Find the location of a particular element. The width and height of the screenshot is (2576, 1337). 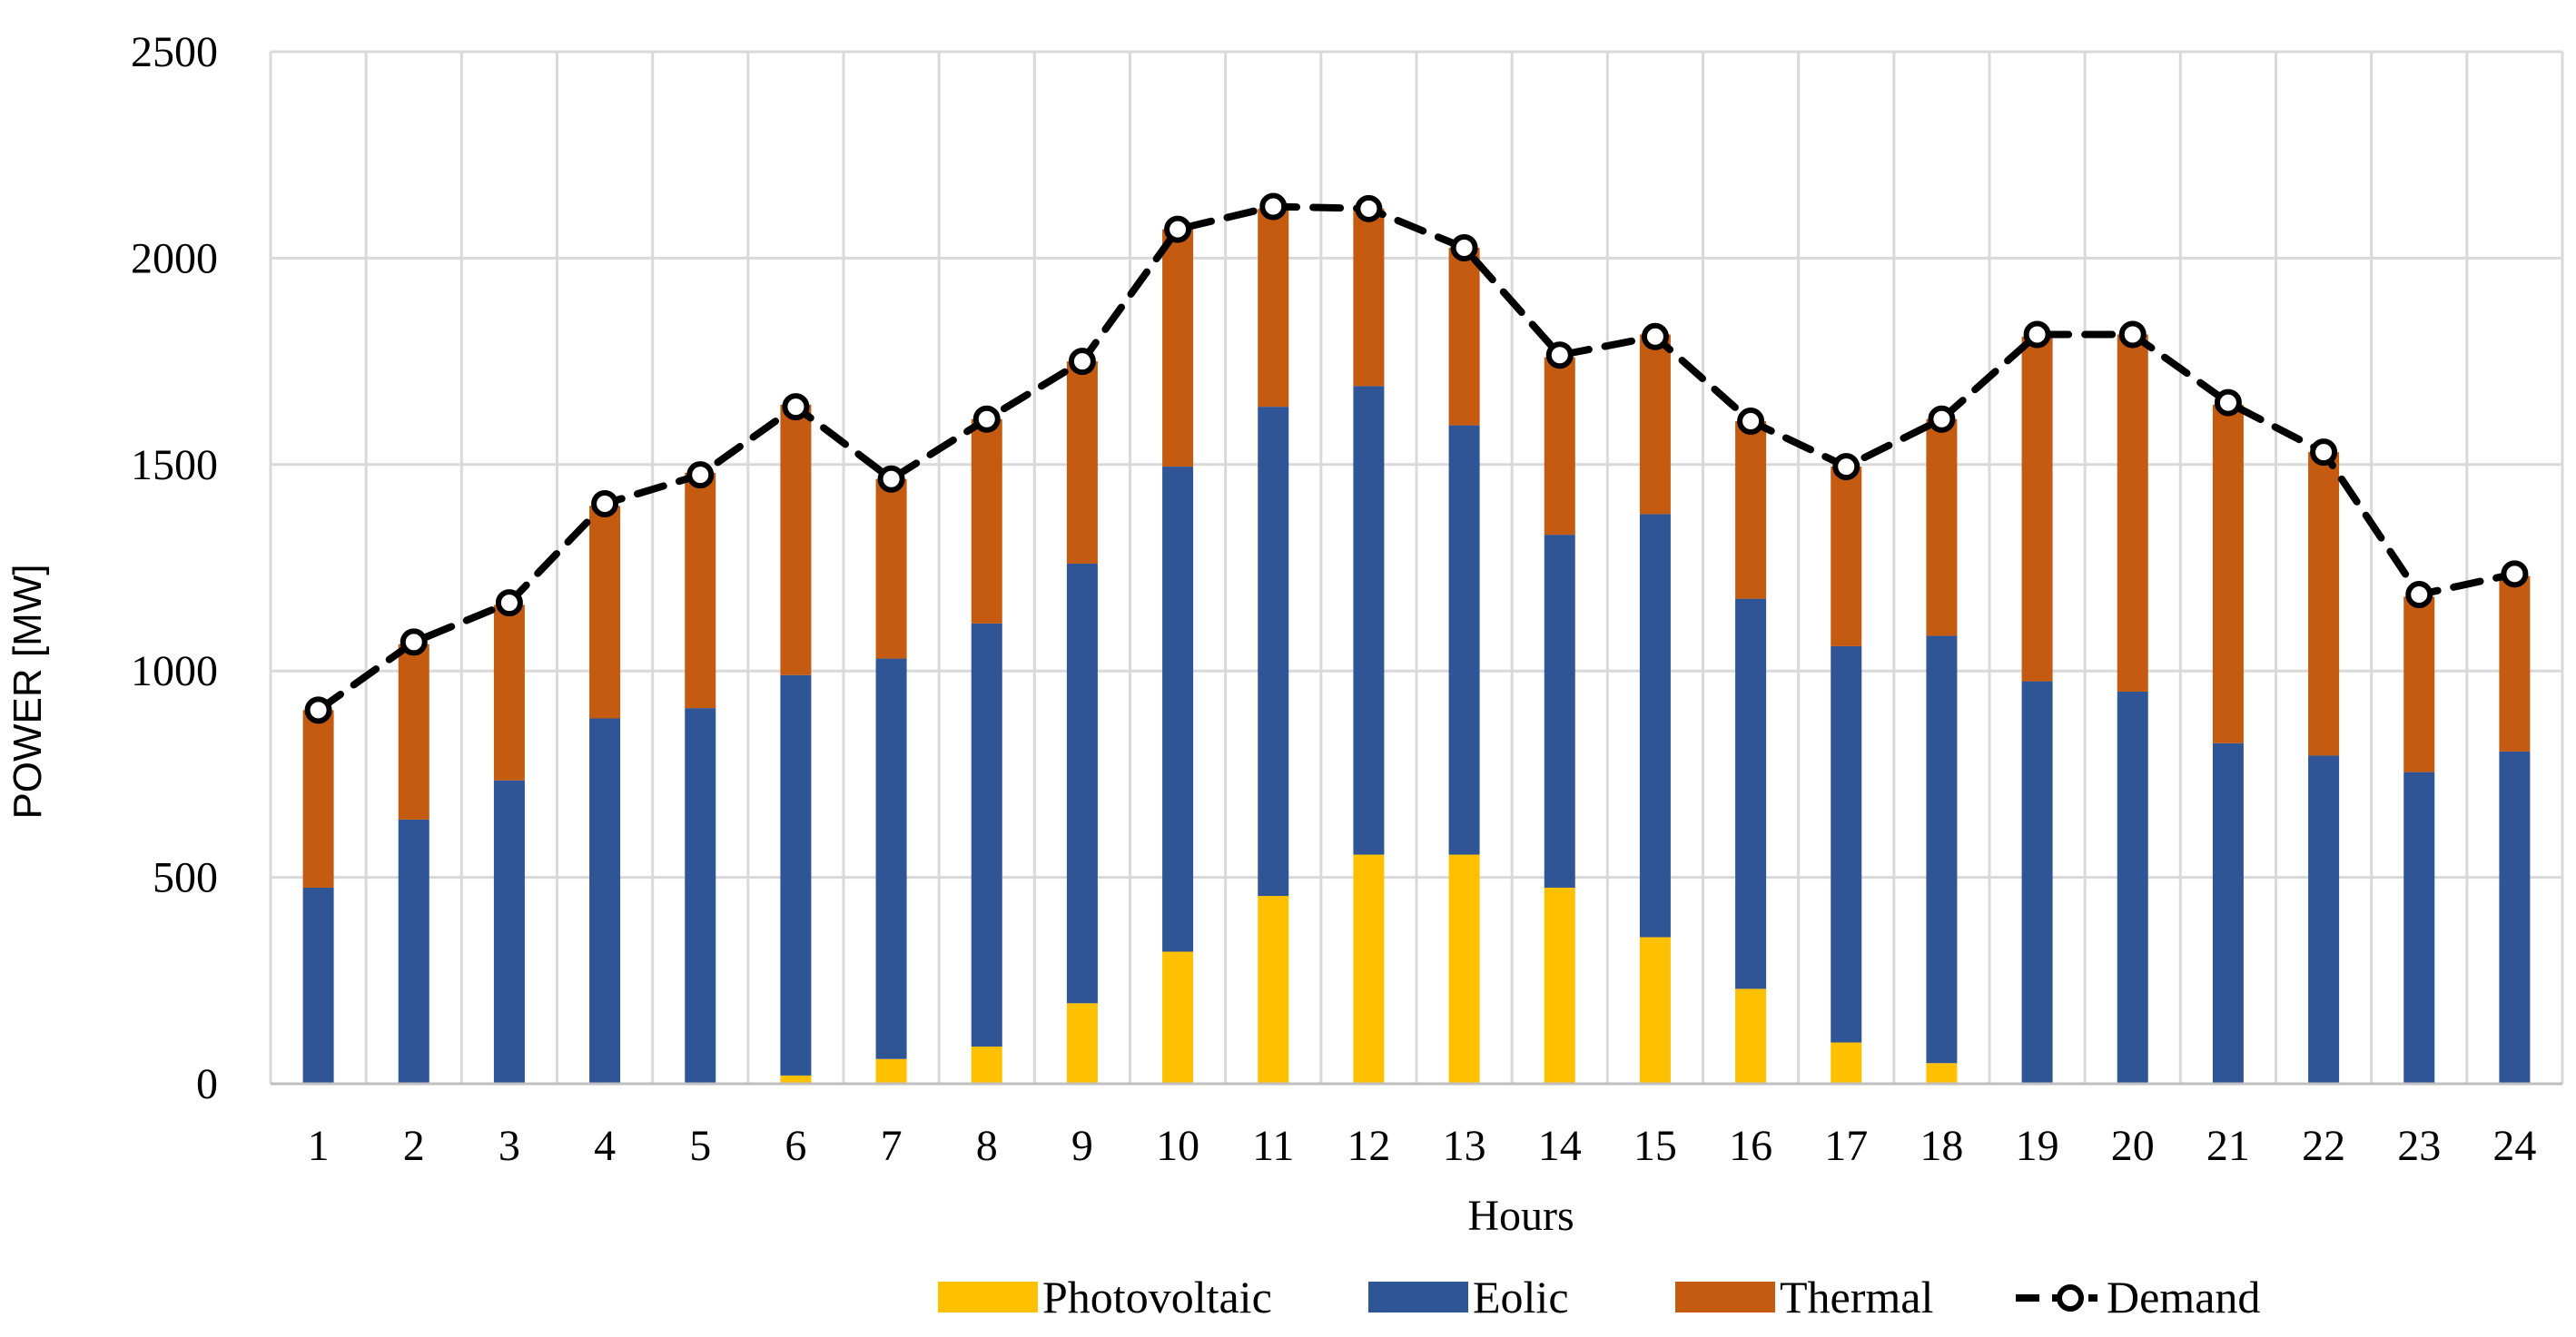

x-tick-label: 17 is located at coordinates (1846, 1146).